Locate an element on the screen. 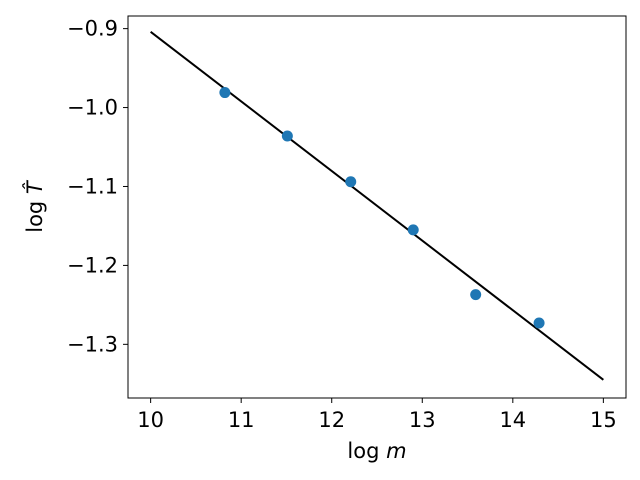 The image size is (640, 480). x-tick-label: 12 is located at coordinates (331, 420).